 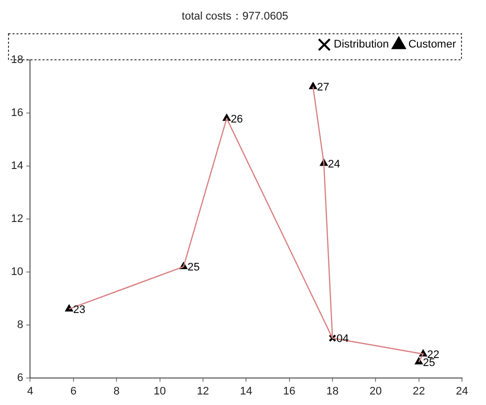 I want to click on x-tick-label: 8, so click(x=117, y=391).